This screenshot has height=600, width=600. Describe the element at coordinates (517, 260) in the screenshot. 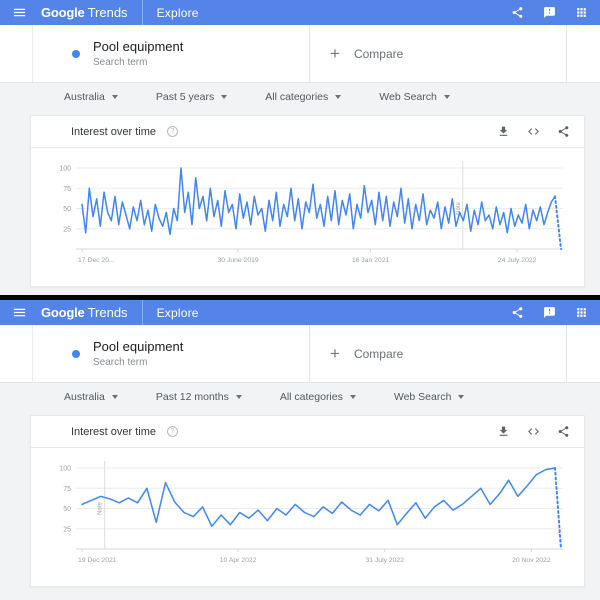

I see `svg-text: 24 July 2022` at that location.